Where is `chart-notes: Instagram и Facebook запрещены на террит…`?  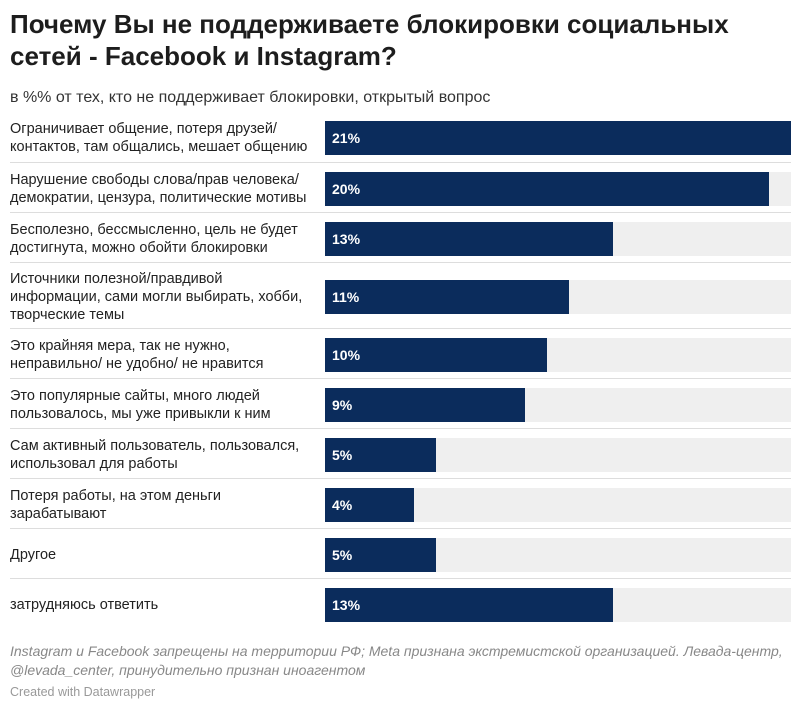 chart-notes: Instagram и Facebook запрещены на террит… is located at coordinates (396, 660).